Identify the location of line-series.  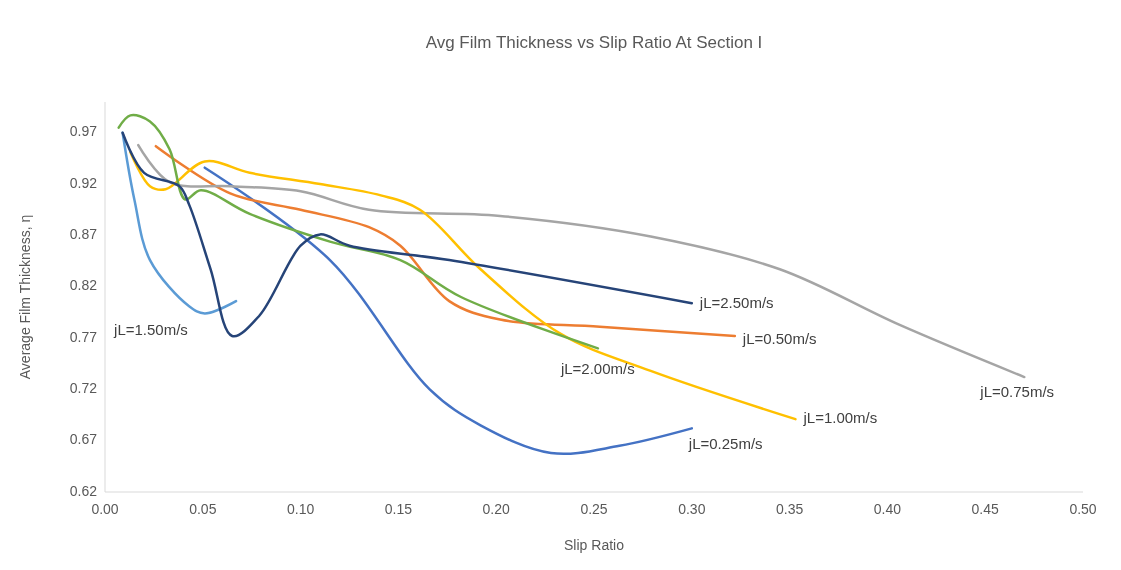
(179, 223).